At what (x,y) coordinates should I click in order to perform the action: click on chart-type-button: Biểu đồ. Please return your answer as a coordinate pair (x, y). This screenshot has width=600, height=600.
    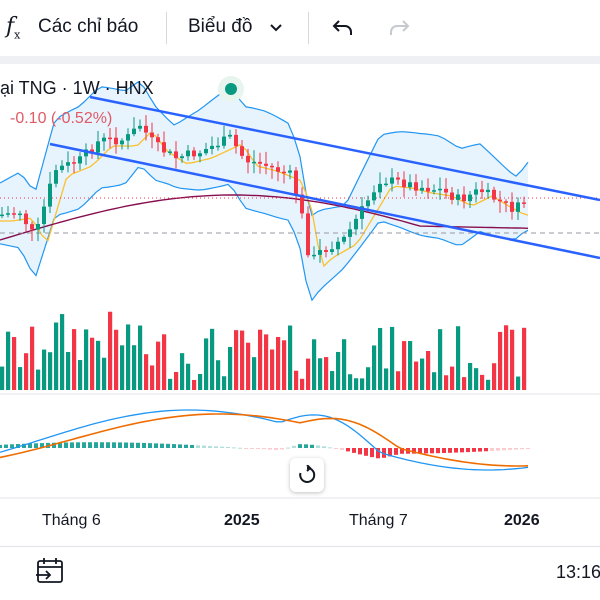
    Looking at the image, I should click on (220, 26).